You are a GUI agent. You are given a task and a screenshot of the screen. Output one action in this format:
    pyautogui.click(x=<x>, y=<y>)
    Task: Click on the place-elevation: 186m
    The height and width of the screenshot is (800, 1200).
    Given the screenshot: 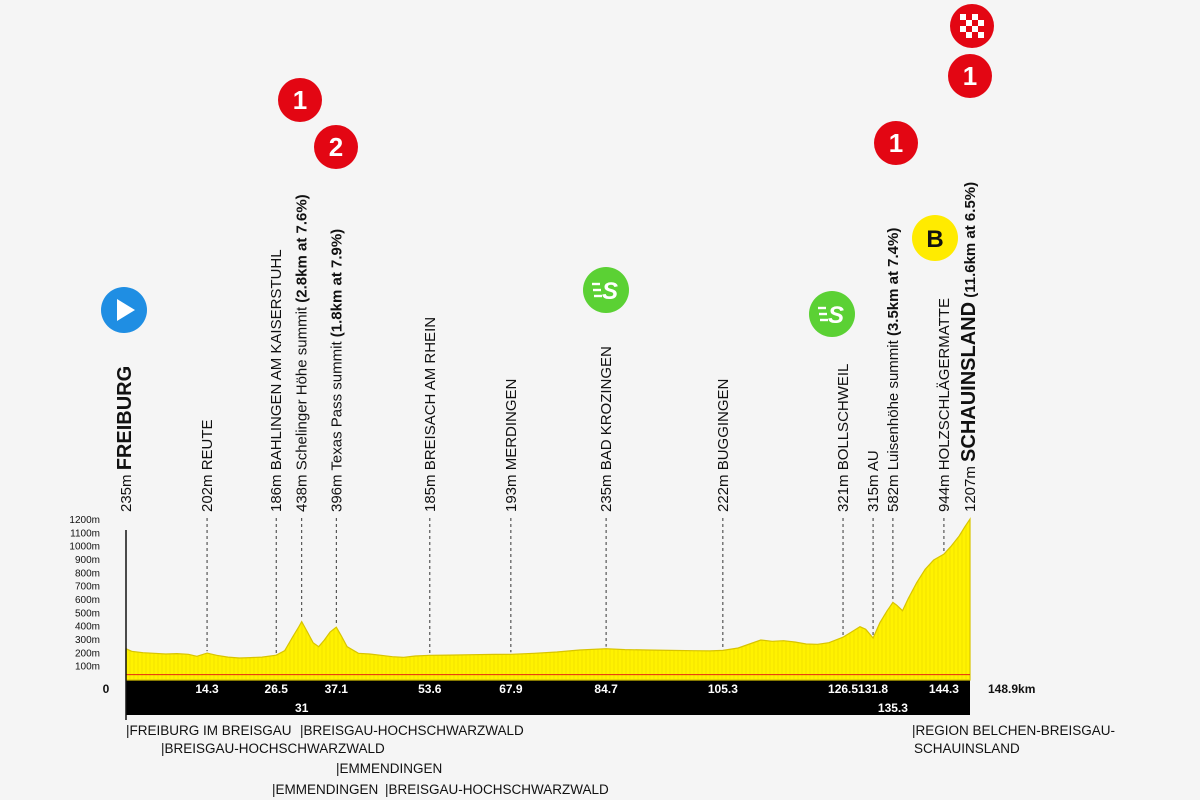 What is the action you would take?
    pyautogui.click(x=276, y=491)
    